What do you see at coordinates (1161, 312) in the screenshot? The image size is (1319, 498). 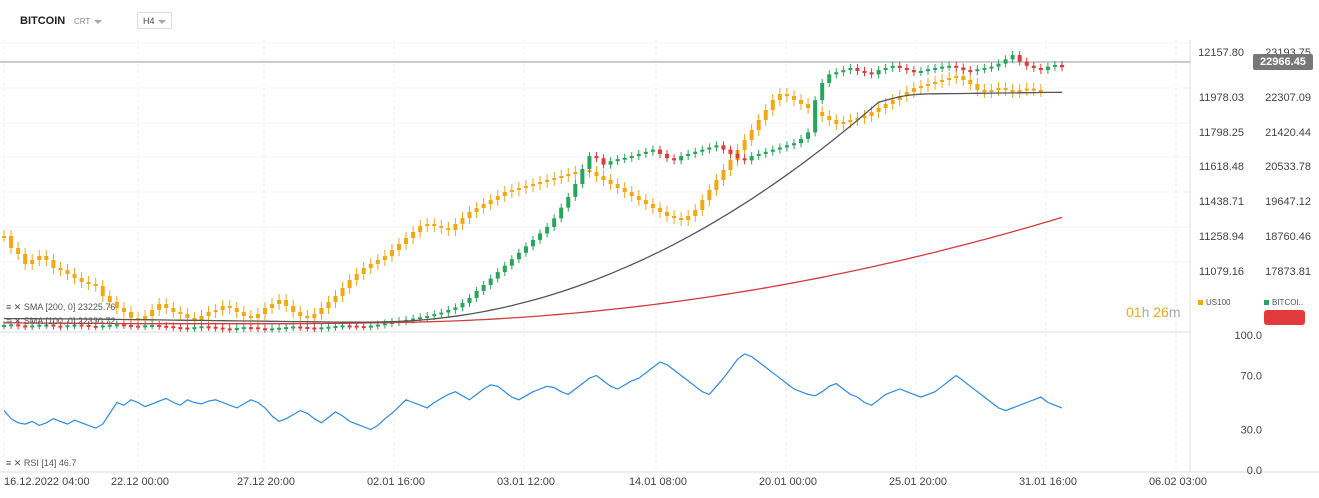 I see `countdown-minutes: 26` at bounding box center [1161, 312].